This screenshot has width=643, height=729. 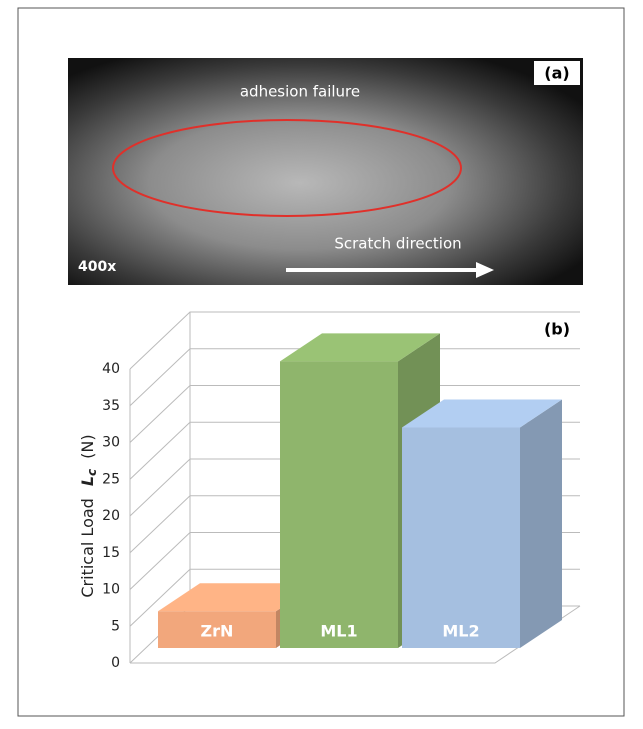 What do you see at coordinates (485, 270) in the screenshot?
I see `arrow-head` at bounding box center [485, 270].